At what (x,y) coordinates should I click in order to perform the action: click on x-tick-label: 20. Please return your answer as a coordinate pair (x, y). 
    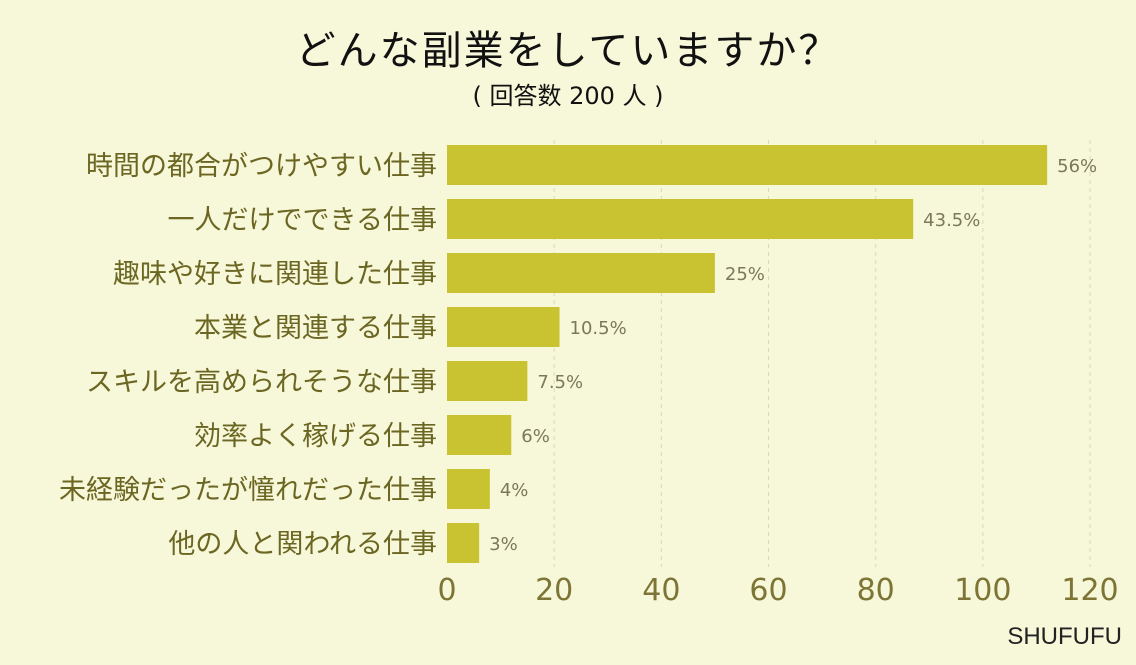
    Looking at the image, I should click on (554, 590).